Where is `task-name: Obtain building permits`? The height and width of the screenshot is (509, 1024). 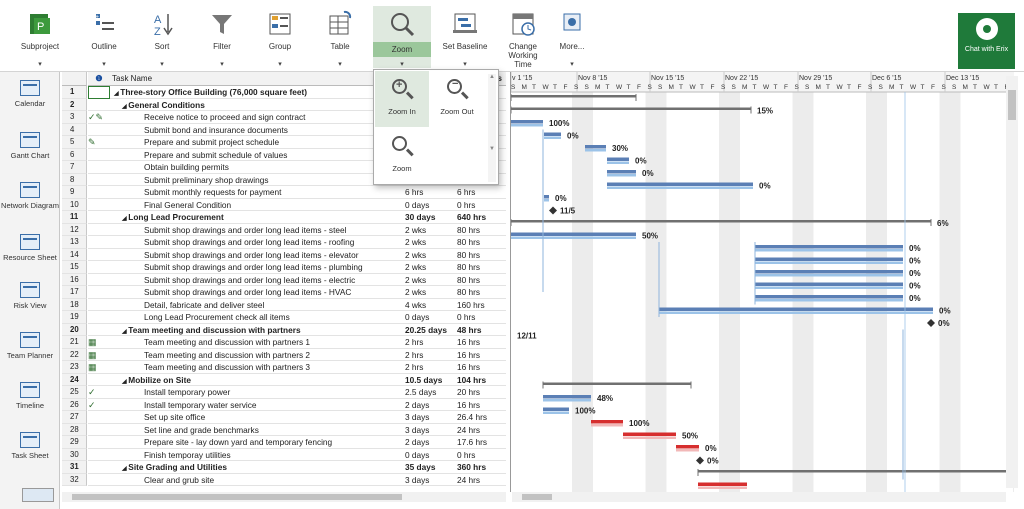
task-name: Obtain building permits is located at coordinates (186, 167).